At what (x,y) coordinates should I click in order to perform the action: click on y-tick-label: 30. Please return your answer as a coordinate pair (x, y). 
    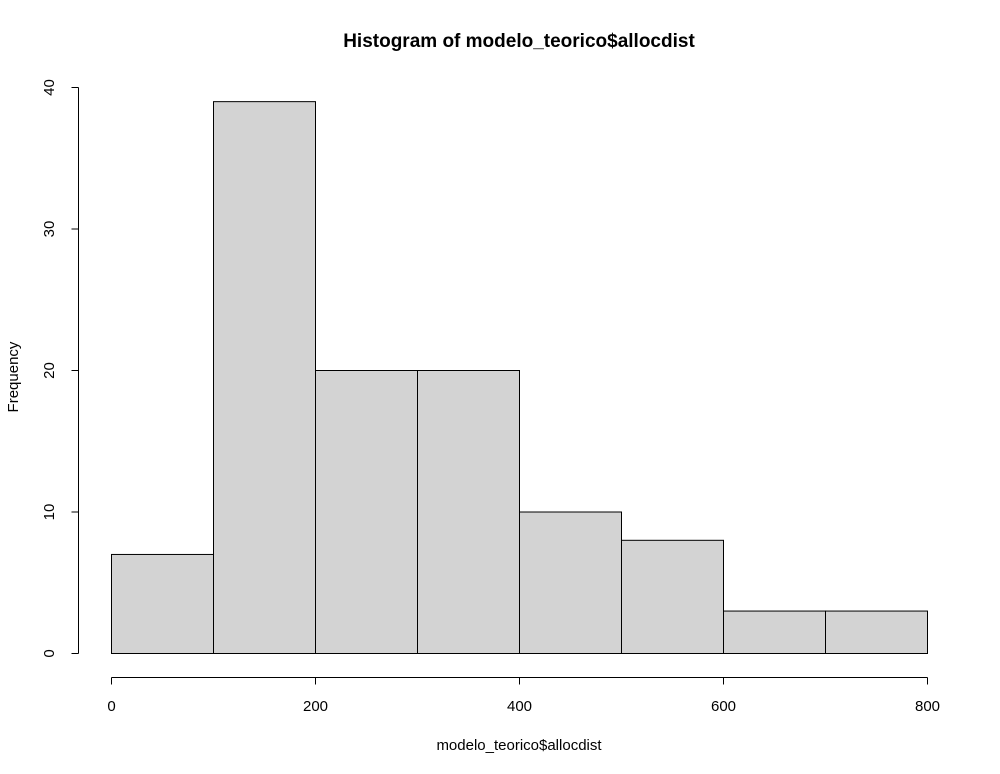
    Looking at the image, I should click on (49, 229).